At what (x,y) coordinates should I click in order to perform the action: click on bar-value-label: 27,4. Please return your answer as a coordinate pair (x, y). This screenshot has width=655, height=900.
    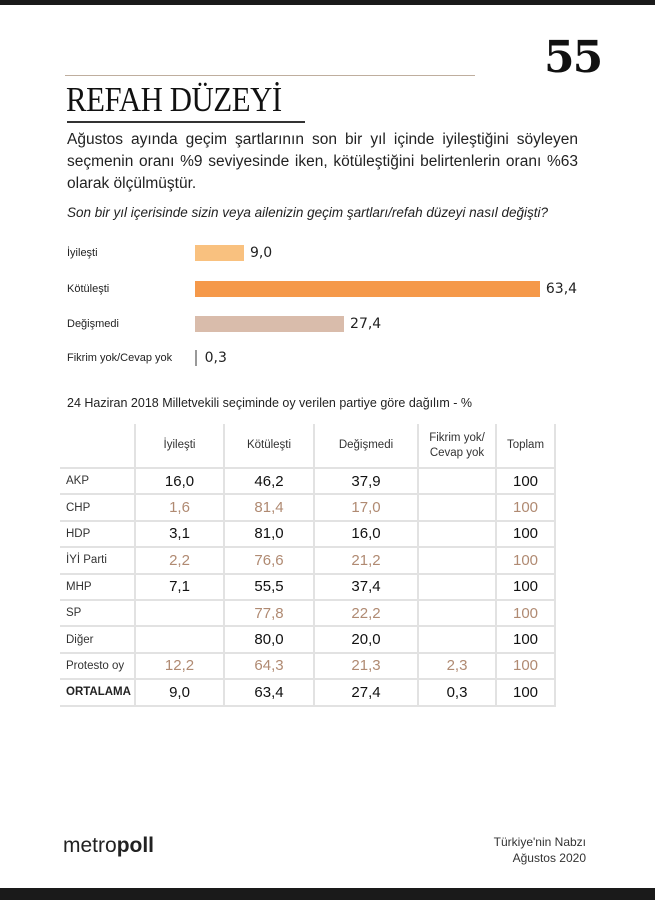
    Looking at the image, I should click on (366, 324).